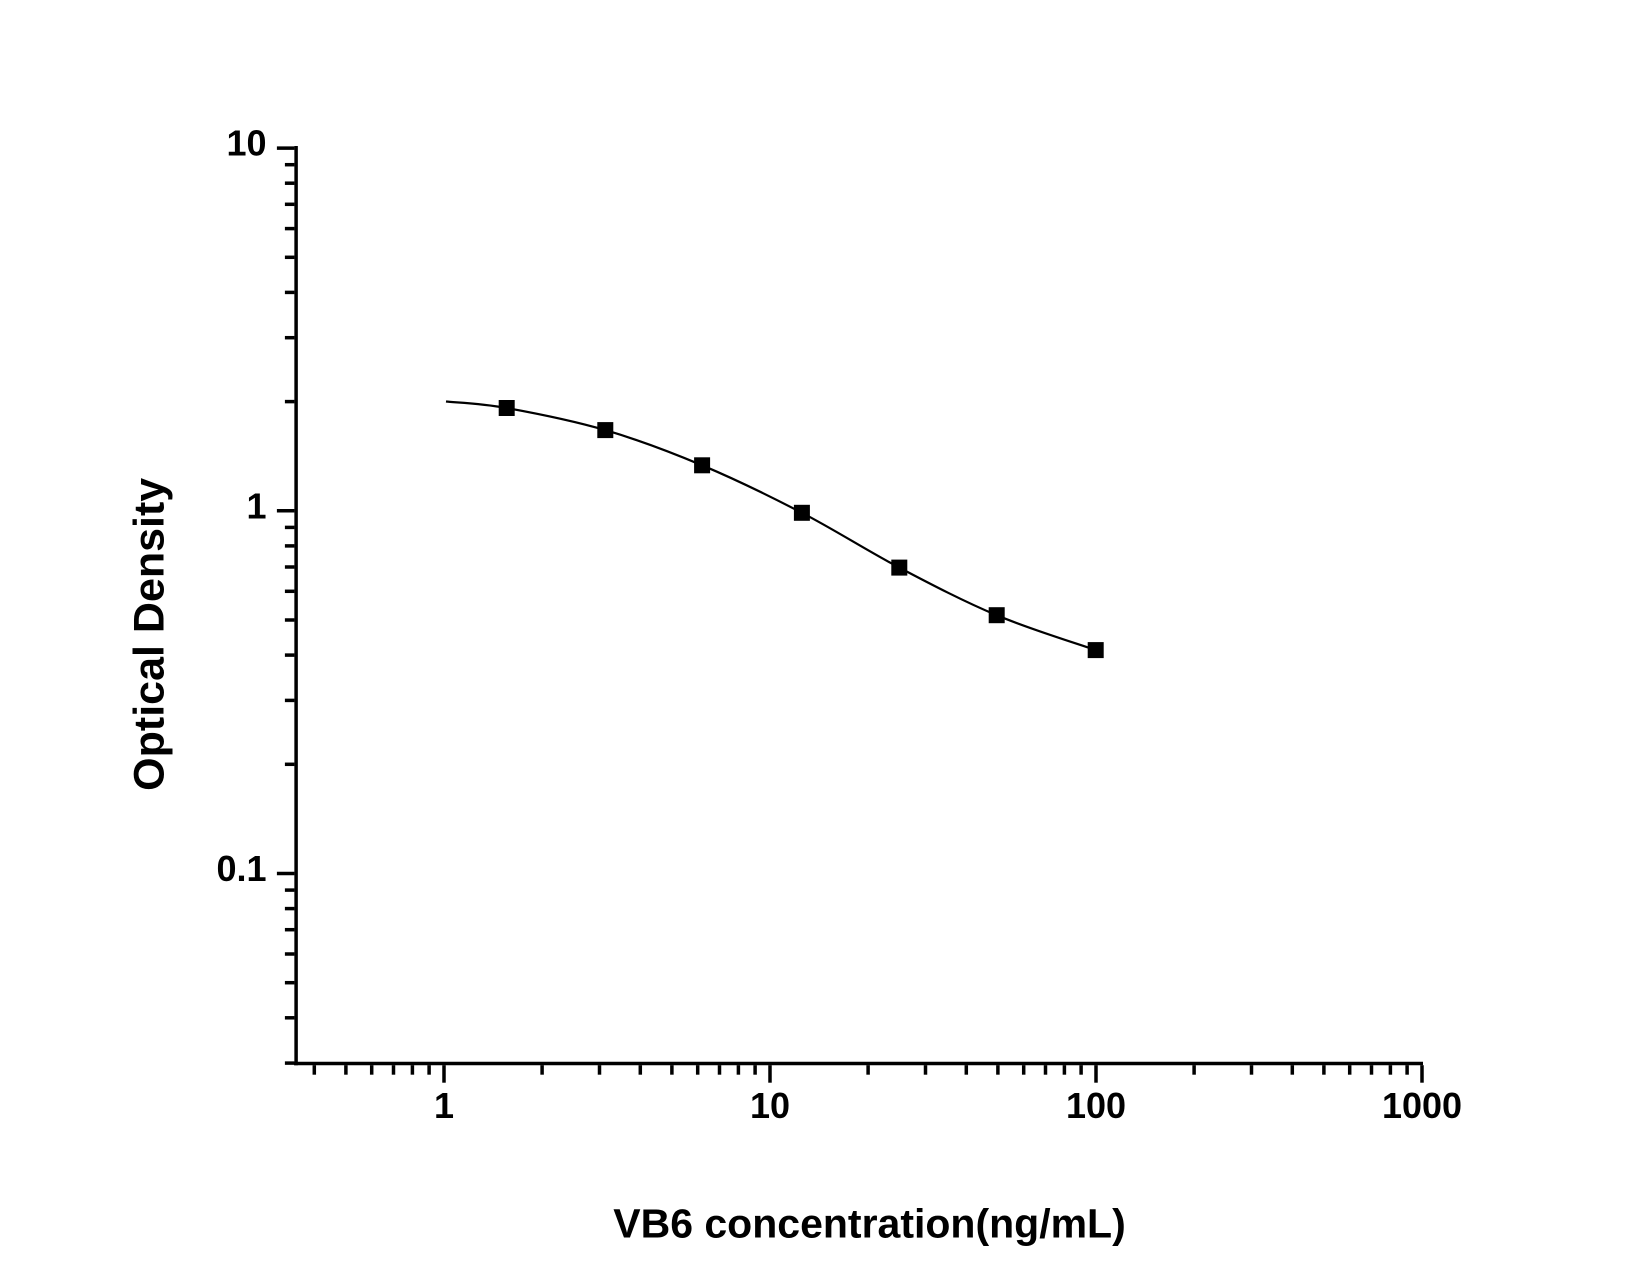 This screenshot has width=1650, height=1275. I want to click on svg-text: 0.1, so click(241, 868).